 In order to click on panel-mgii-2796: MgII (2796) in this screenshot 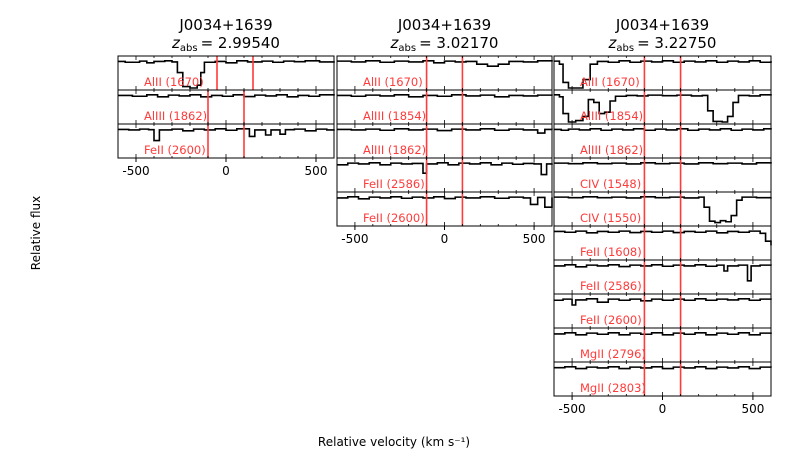, I will do `click(662, 345)`.